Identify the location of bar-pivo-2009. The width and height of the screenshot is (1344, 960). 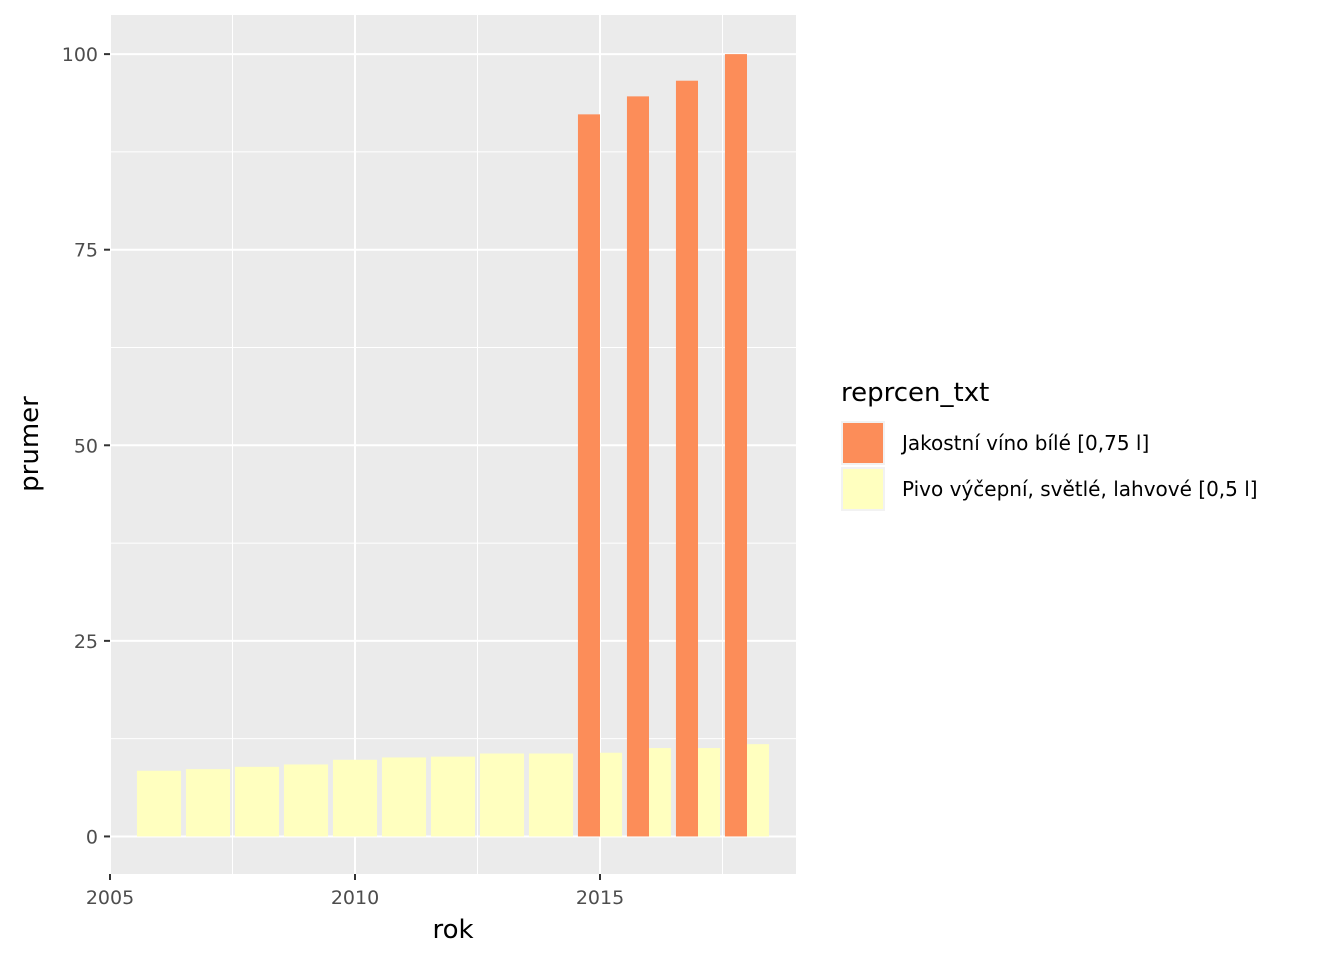
(306, 800).